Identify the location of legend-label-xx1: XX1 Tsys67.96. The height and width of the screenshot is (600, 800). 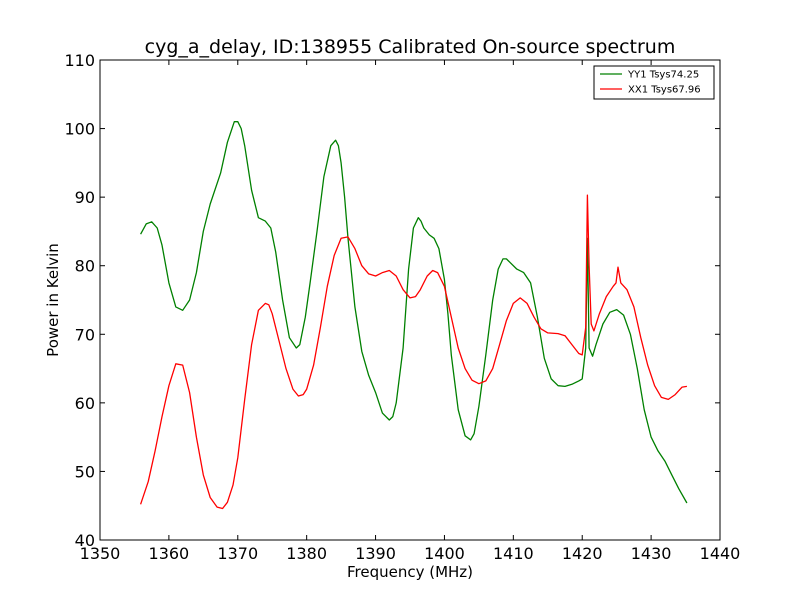
(664, 90).